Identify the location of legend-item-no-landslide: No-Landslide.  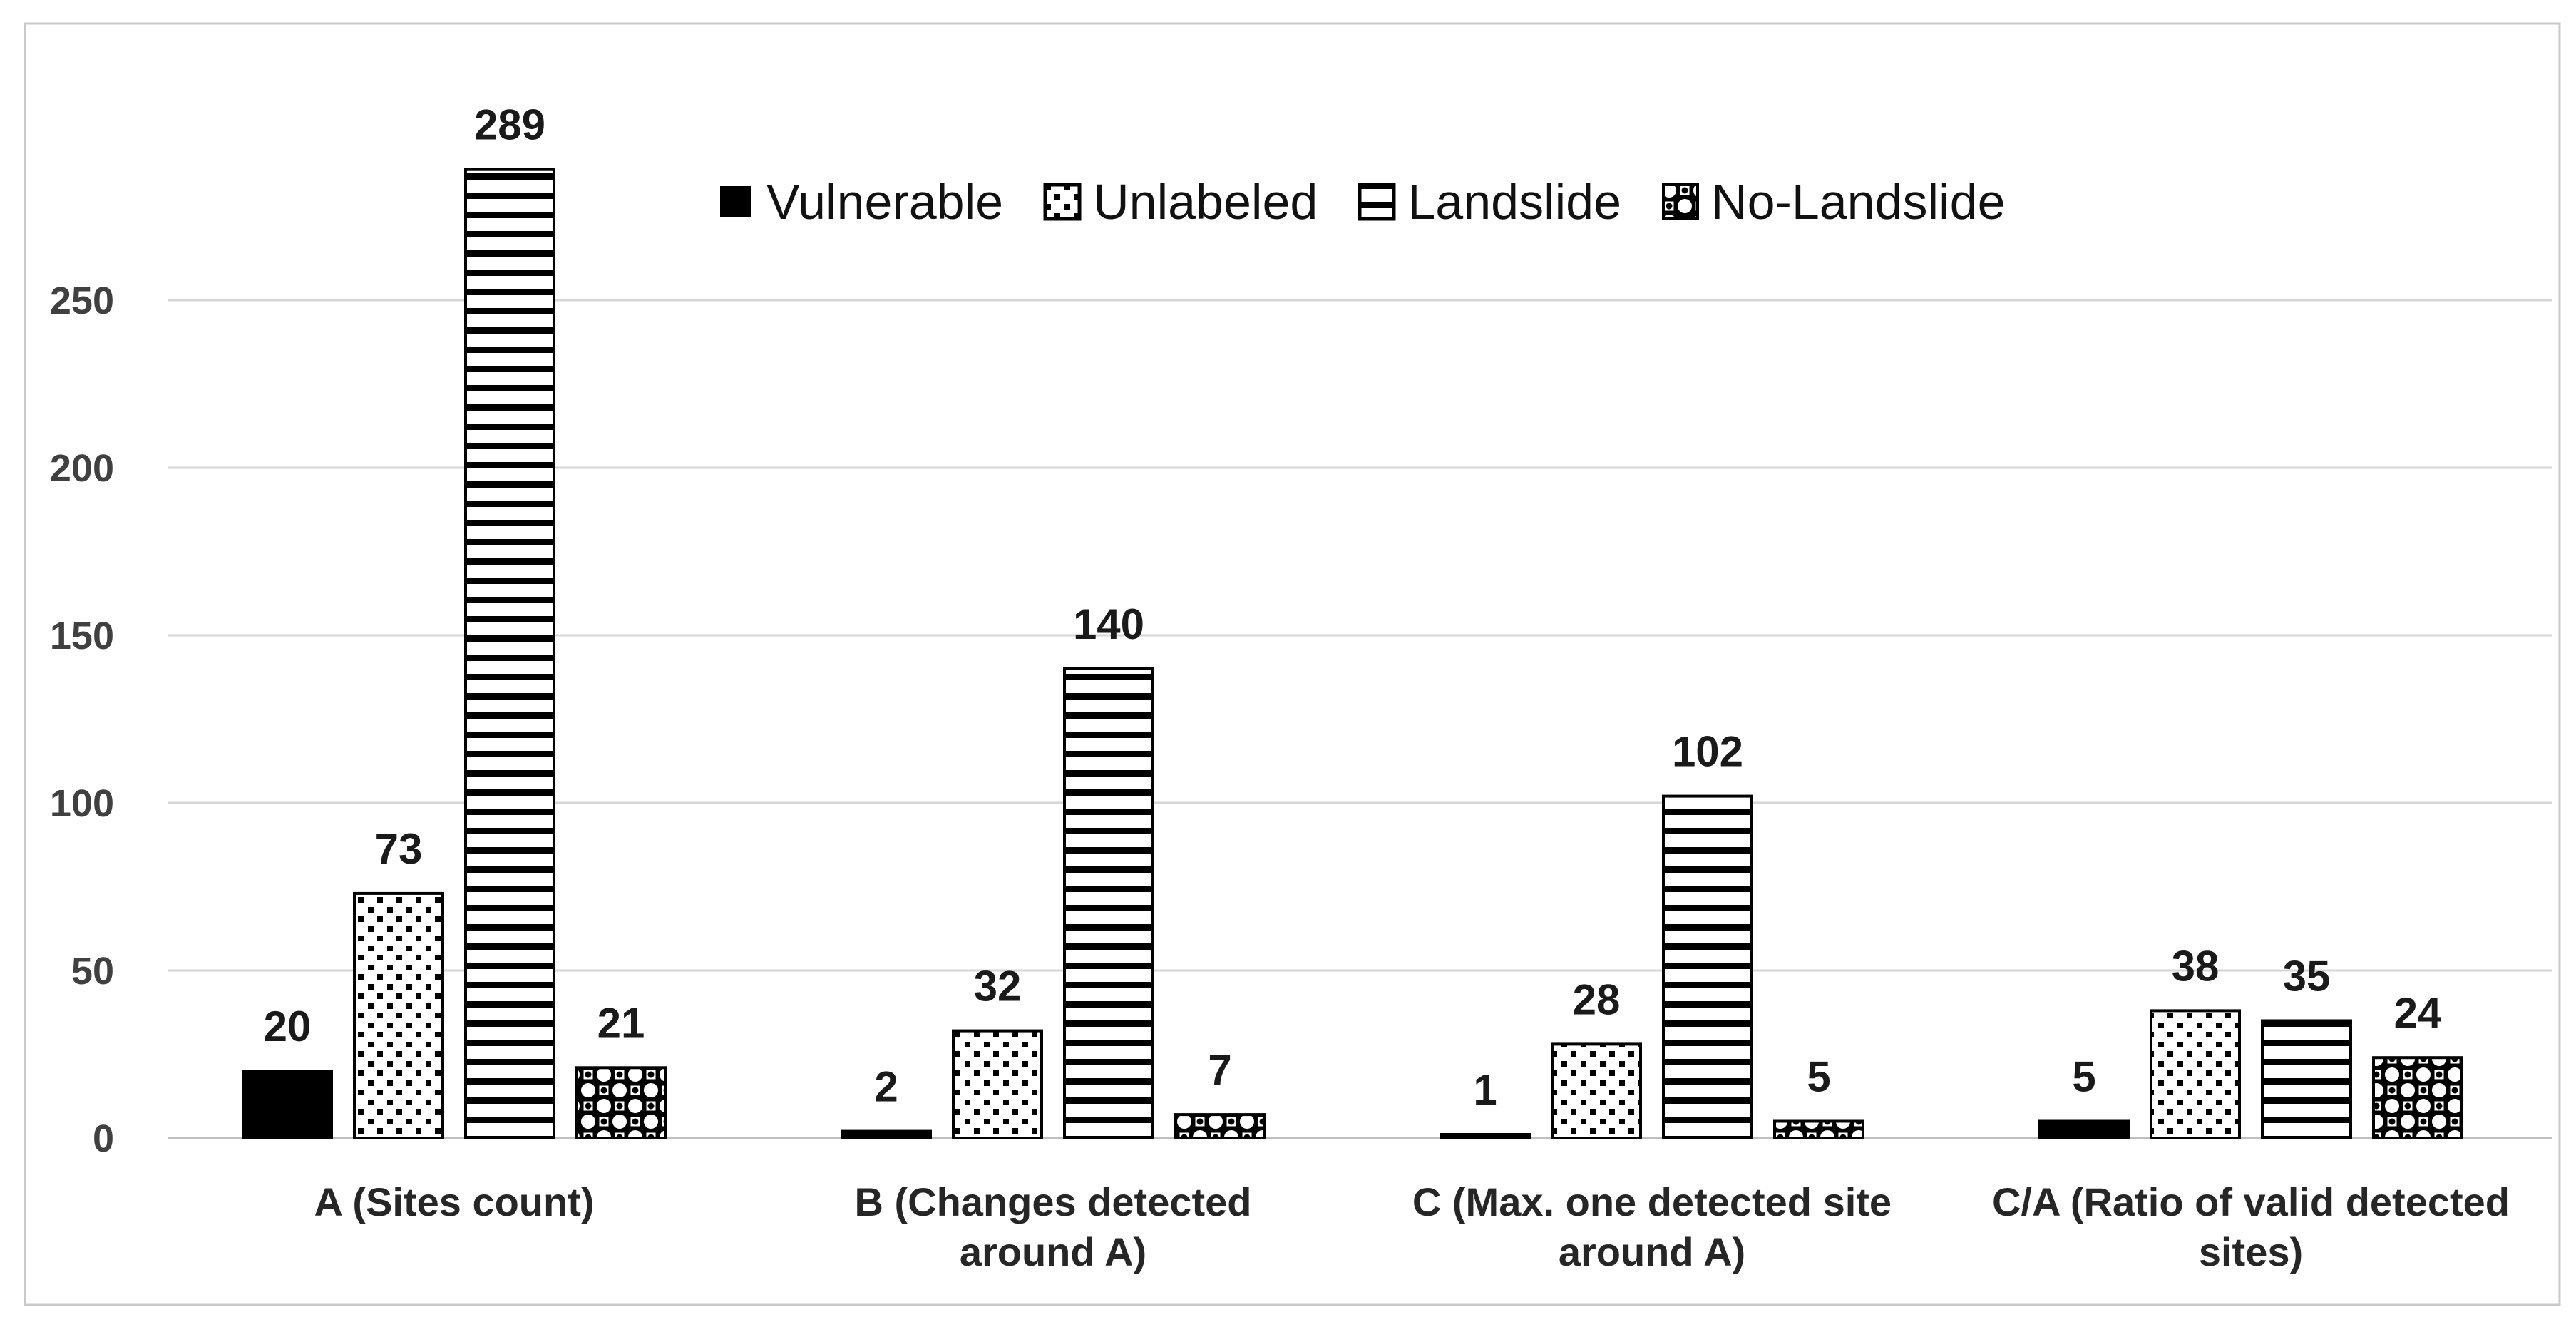
(1833, 202).